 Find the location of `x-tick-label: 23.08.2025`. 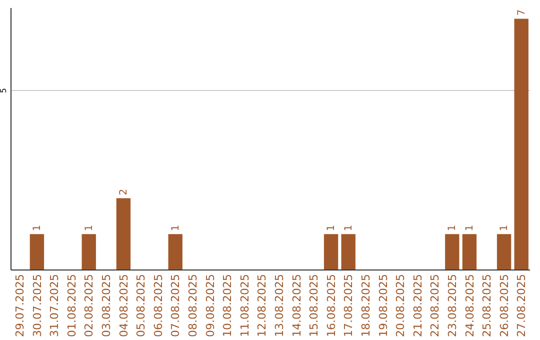

x-tick-label: 23.08.2025 is located at coordinates (452, 305).